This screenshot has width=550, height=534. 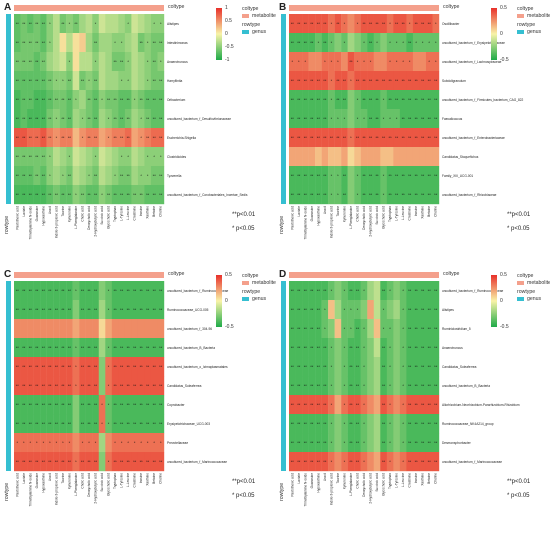 What do you see at coordinates (245, 16) in the screenshot?
I see `metabolite-swatch` at bounding box center [245, 16].